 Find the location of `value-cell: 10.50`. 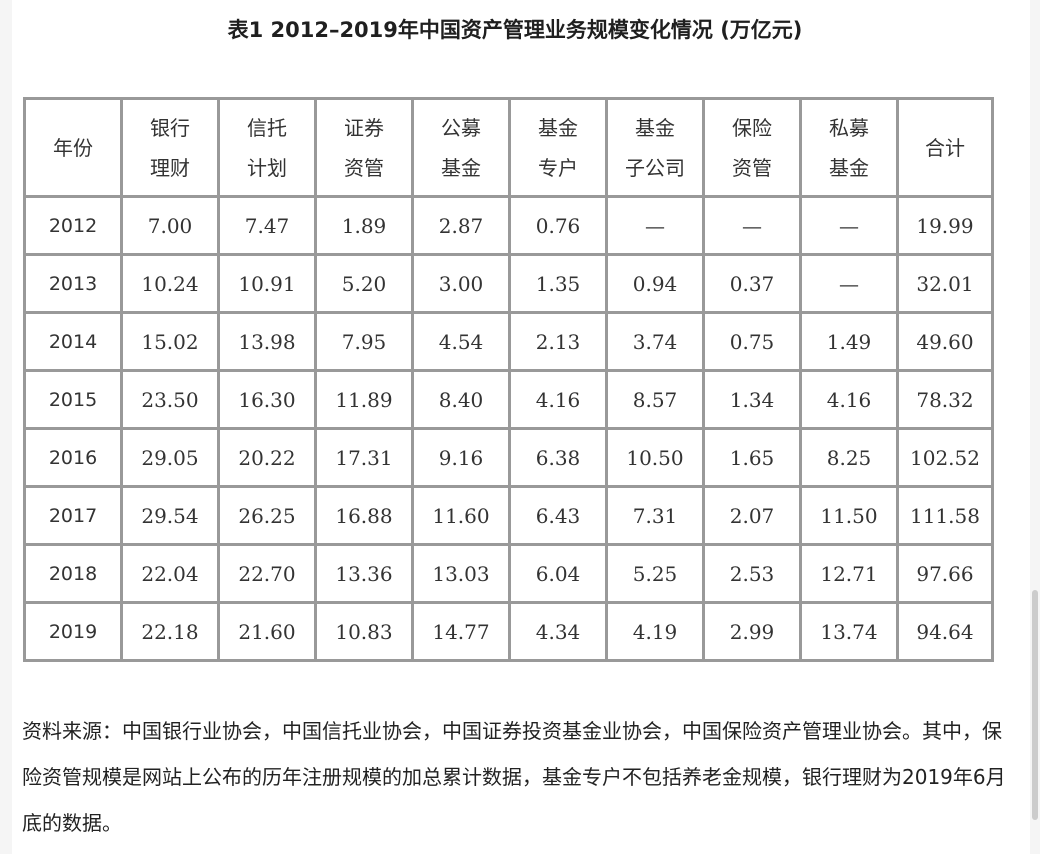

value-cell: 10.50 is located at coordinates (655, 457).